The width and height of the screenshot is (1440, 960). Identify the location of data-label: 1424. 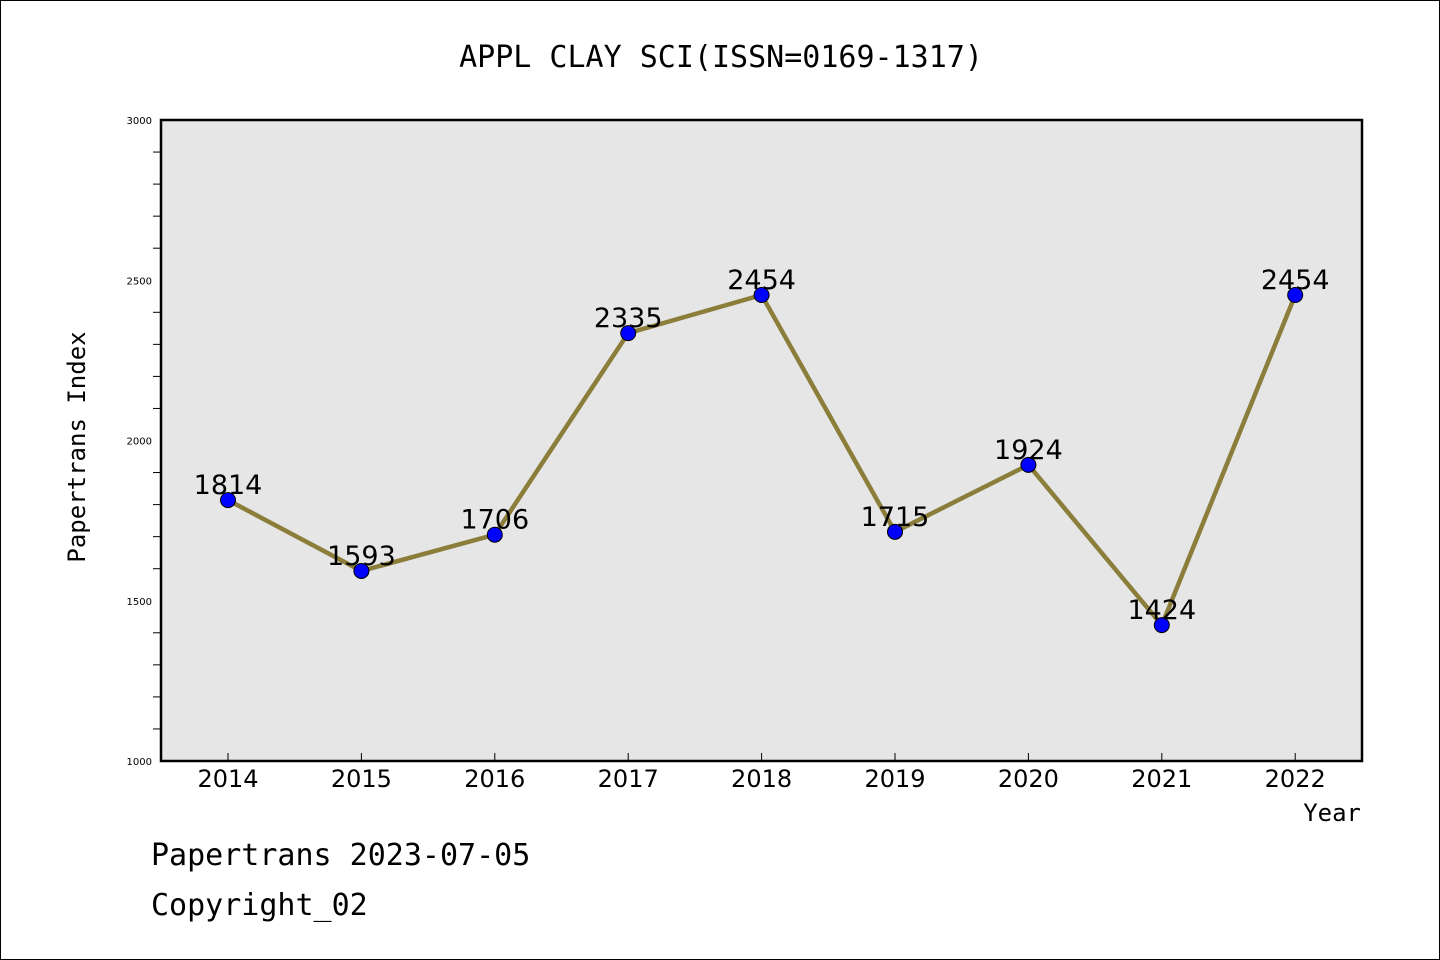
(1161, 610).